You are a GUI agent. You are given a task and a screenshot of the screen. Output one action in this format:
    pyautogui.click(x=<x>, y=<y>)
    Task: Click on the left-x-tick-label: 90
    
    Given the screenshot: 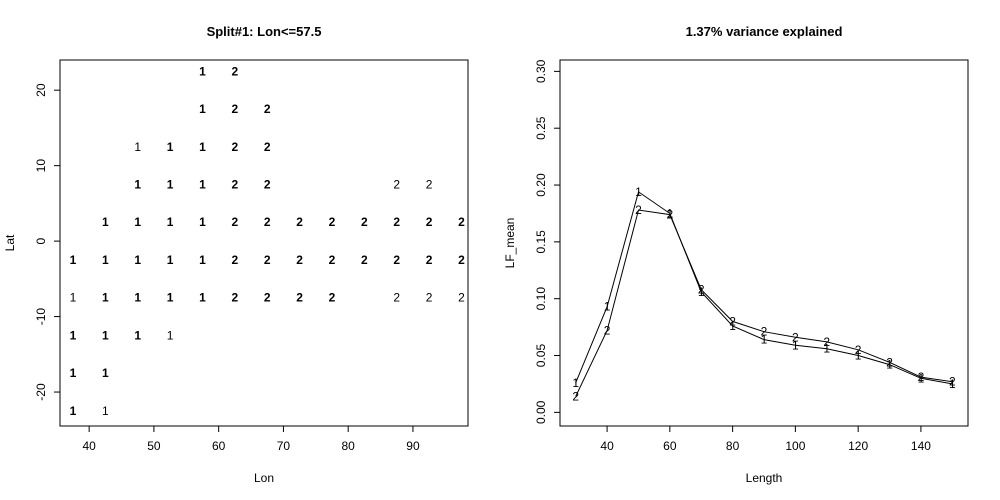 What is the action you would take?
    pyautogui.click(x=413, y=446)
    